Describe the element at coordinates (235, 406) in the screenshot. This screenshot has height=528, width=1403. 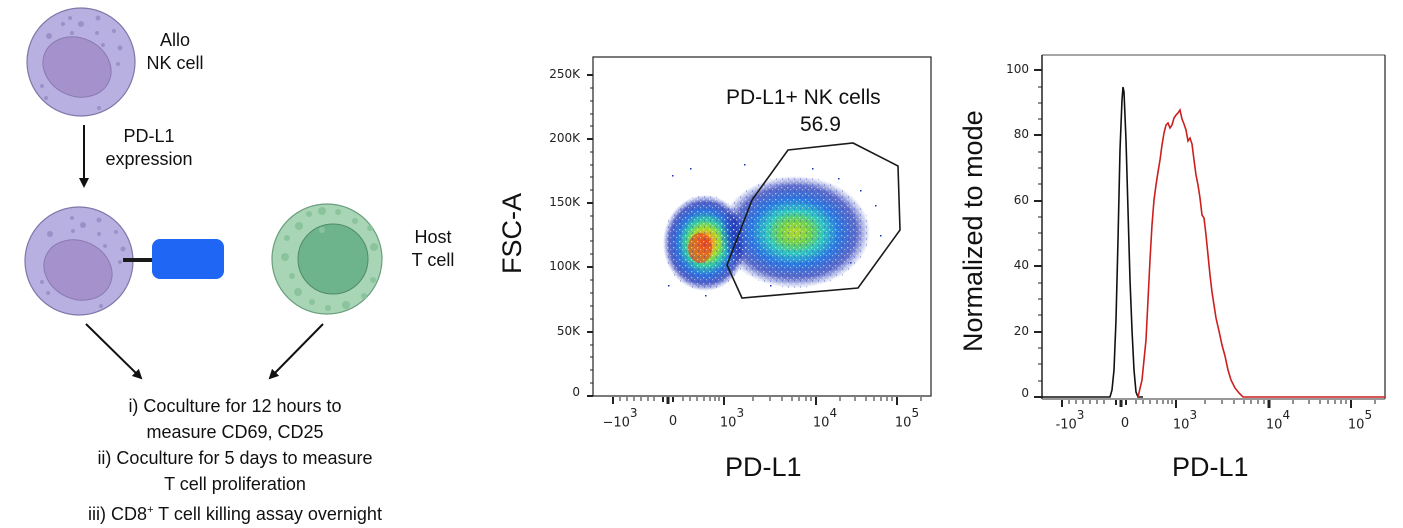
I see `step-1-line1: i) Coculture for 12 hours to` at that location.